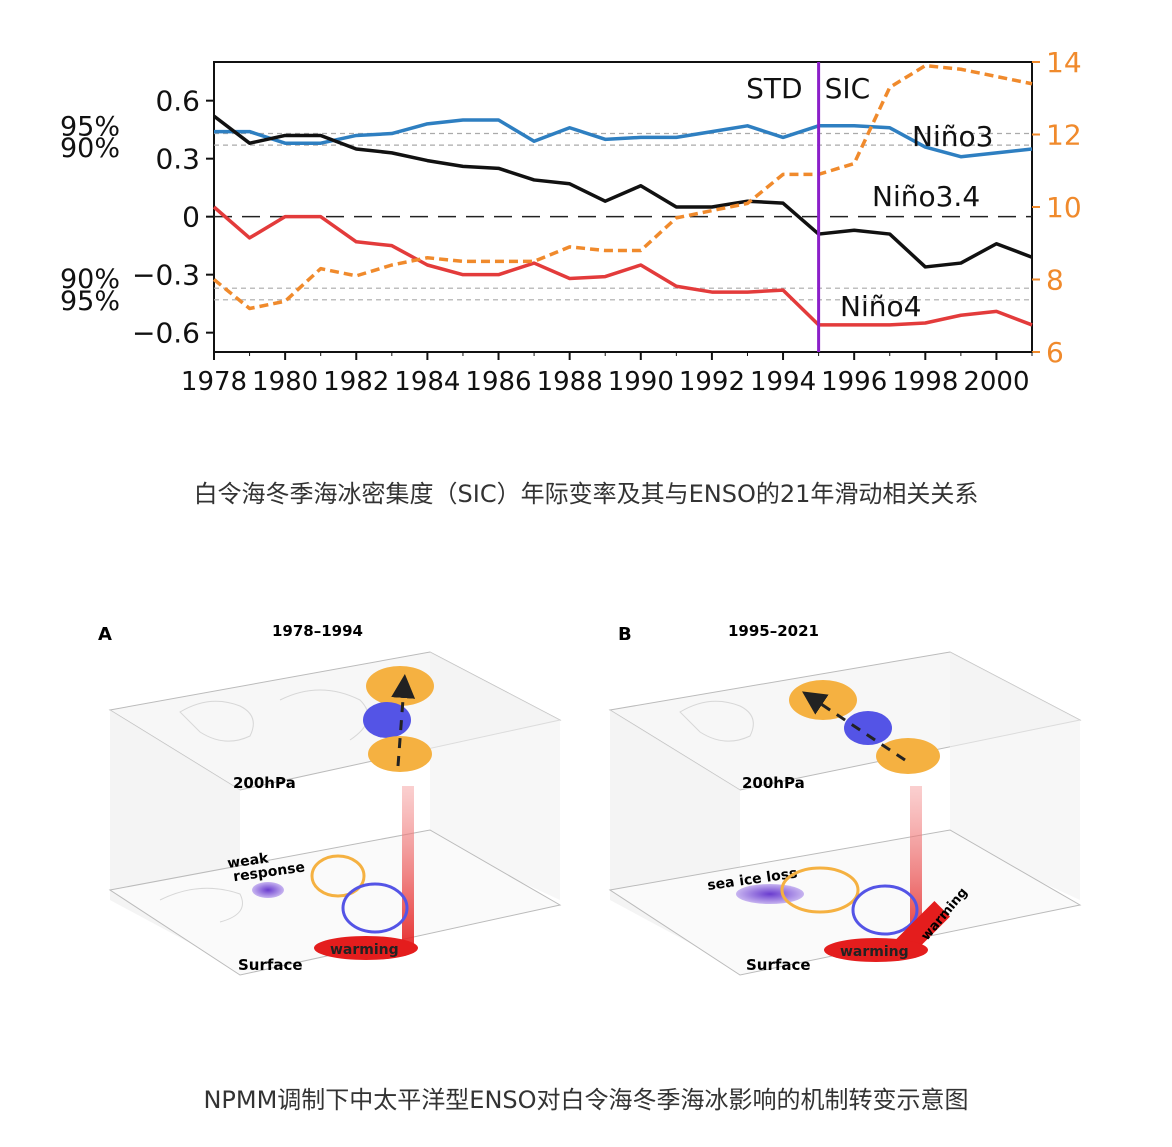 The width and height of the screenshot is (1172, 1147). Describe the element at coordinates (248, 861) in the screenshot. I see `ice-label-line1: weak` at that location.